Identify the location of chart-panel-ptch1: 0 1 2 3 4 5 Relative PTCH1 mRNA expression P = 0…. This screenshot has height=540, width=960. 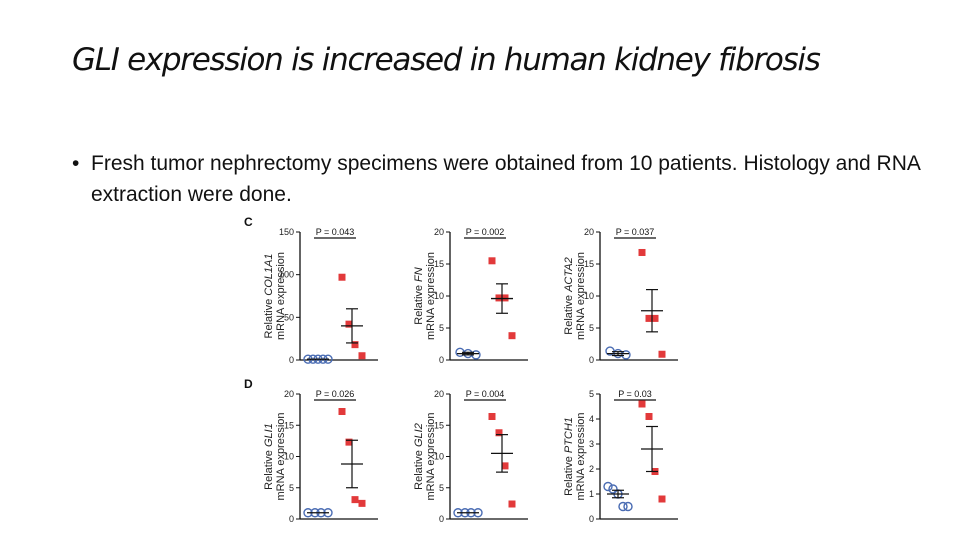
(620, 456).